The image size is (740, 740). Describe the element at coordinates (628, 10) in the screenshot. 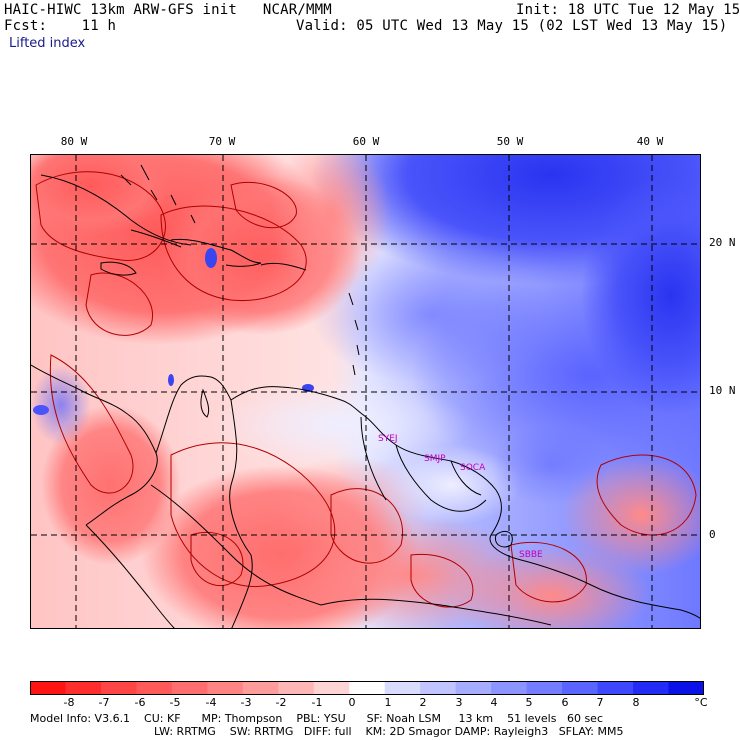

I see `init-time: Init: 18 UTC Tue 12 May 15` at that location.